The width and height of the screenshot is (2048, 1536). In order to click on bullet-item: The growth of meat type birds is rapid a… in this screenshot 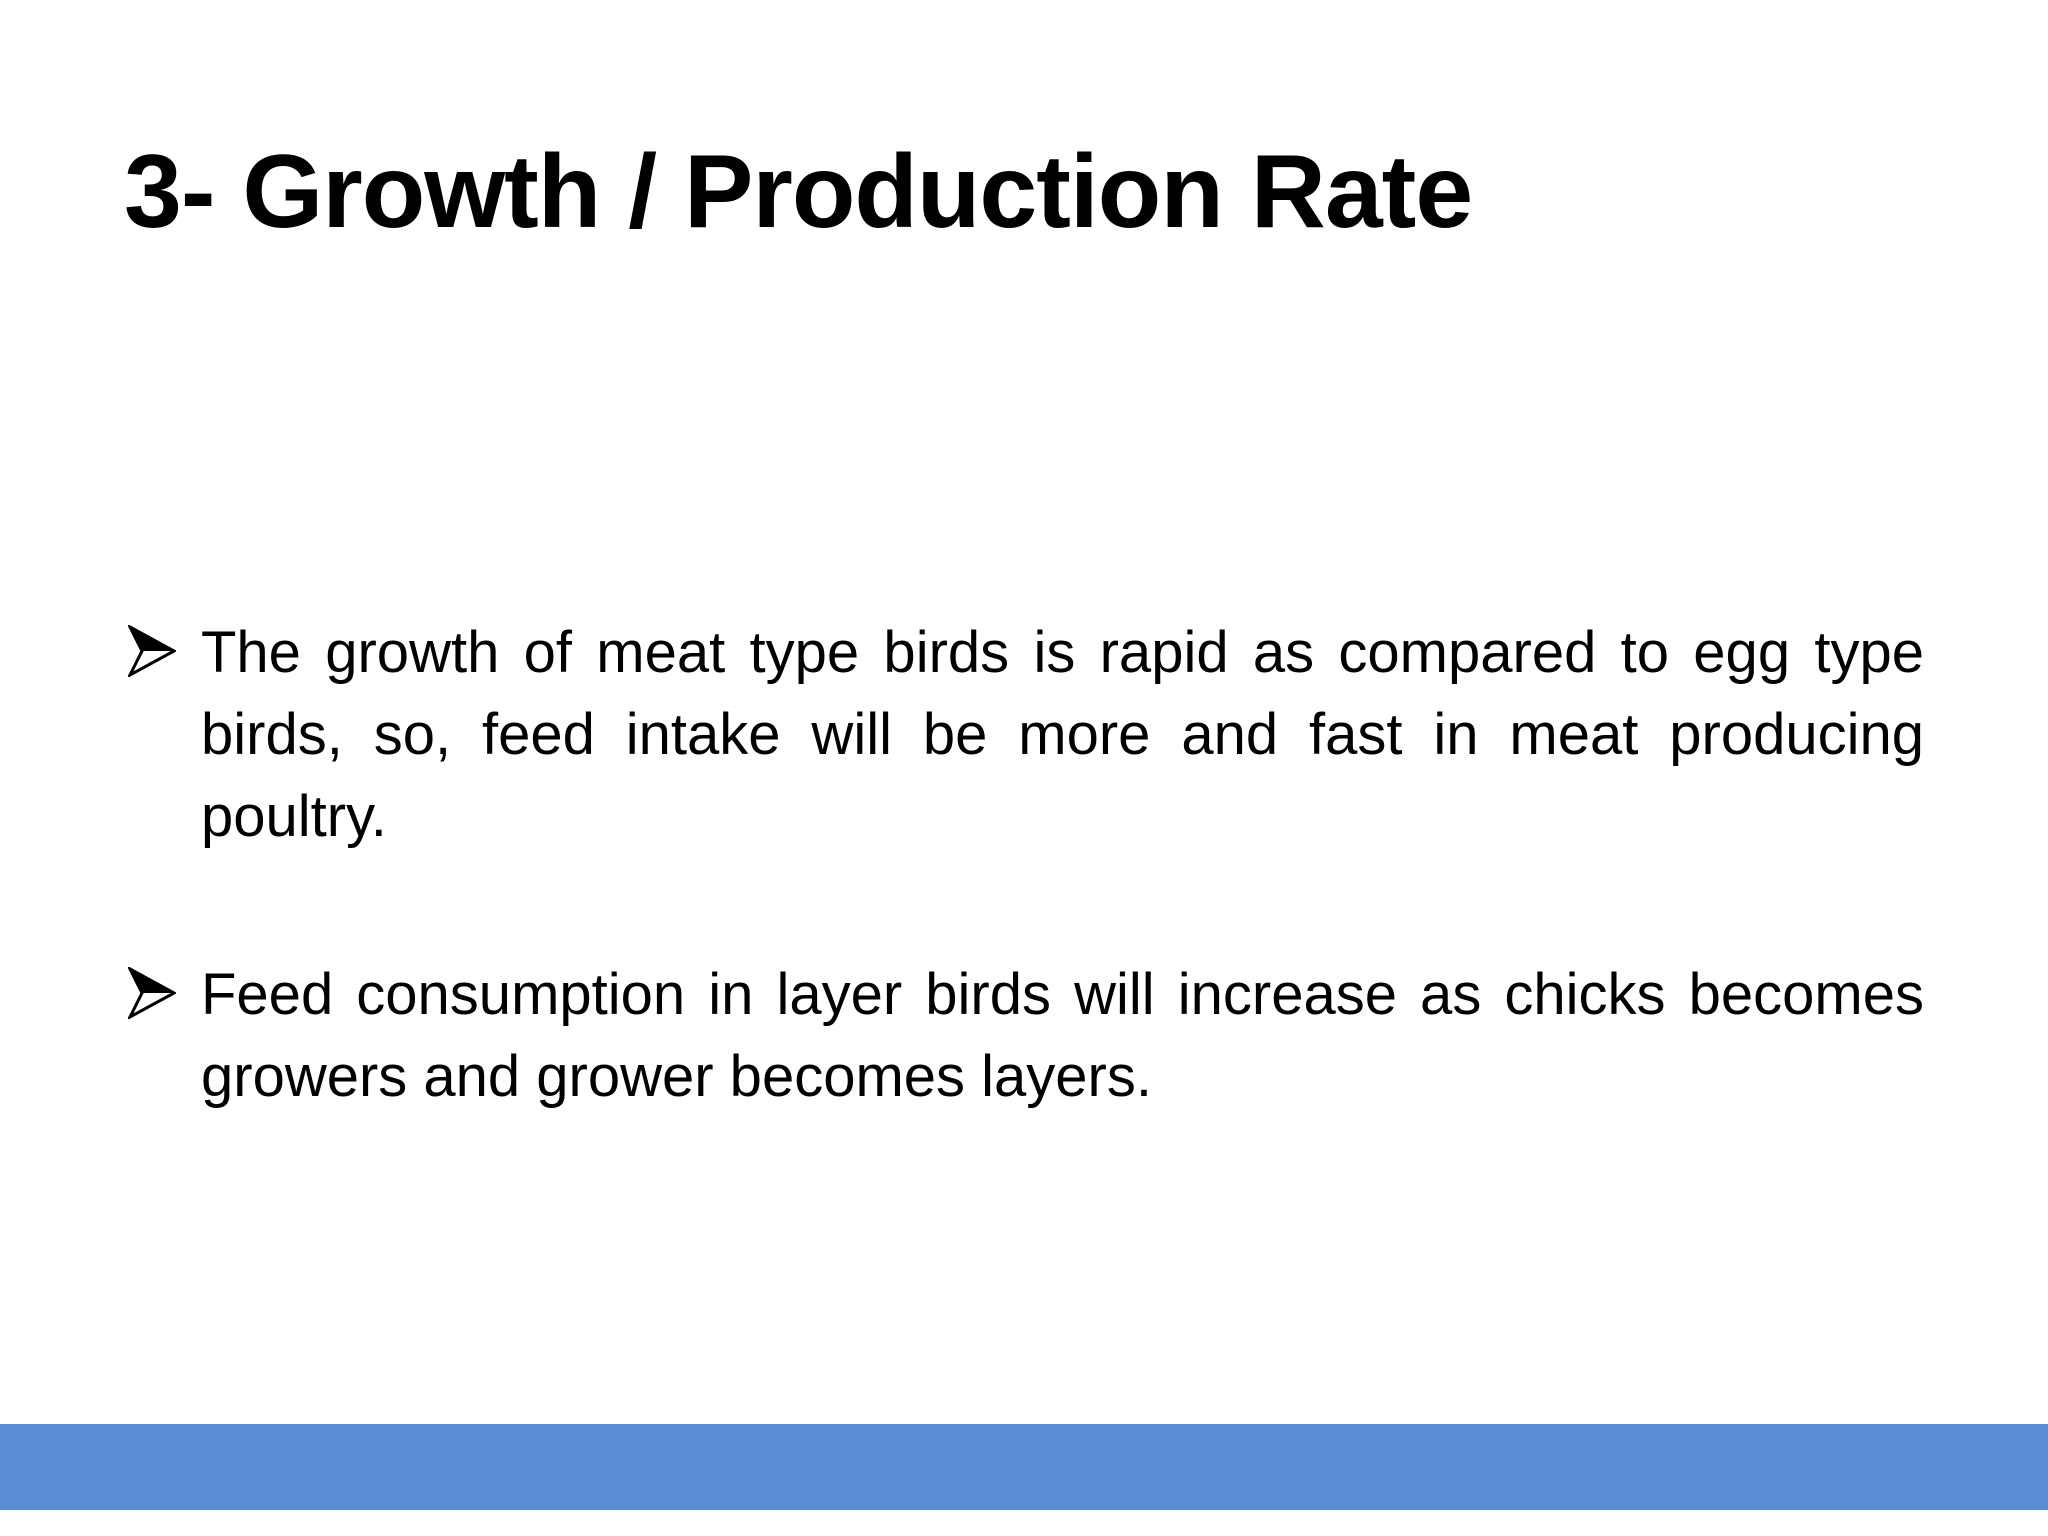, I will do `click(1024, 735)`.